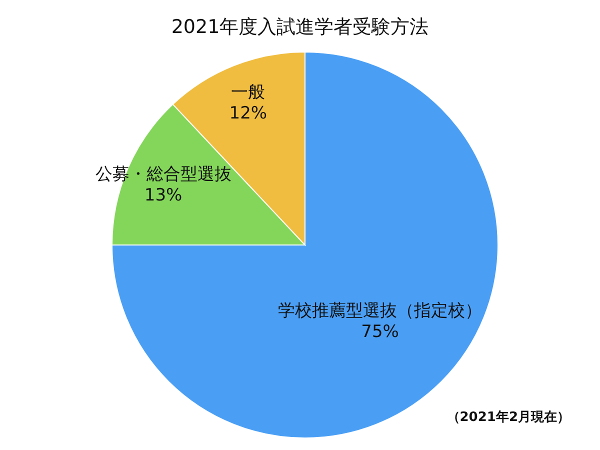 The width and height of the screenshot is (600, 450). Describe the element at coordinates (300, 27) in the screenshot. I see `chart-title: 2021年度入試進学者受験方法` at that location.